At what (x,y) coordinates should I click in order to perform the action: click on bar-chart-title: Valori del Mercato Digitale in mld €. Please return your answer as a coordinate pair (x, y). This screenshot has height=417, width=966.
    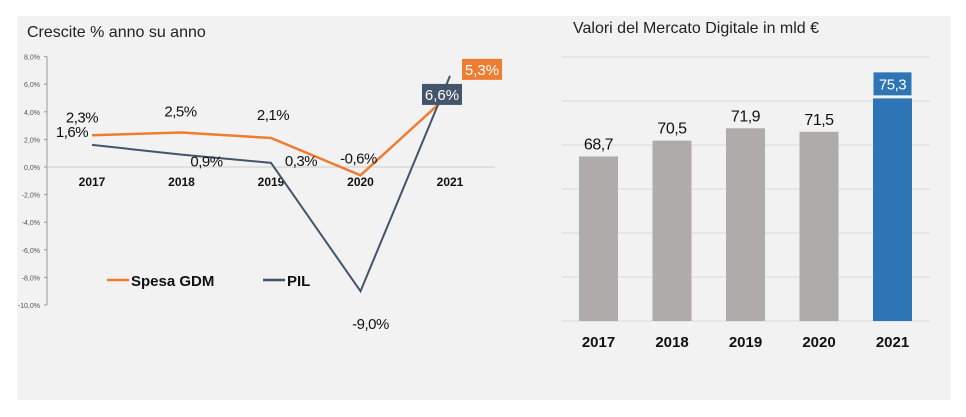
    Looking at the image, I should click on (696, 28).